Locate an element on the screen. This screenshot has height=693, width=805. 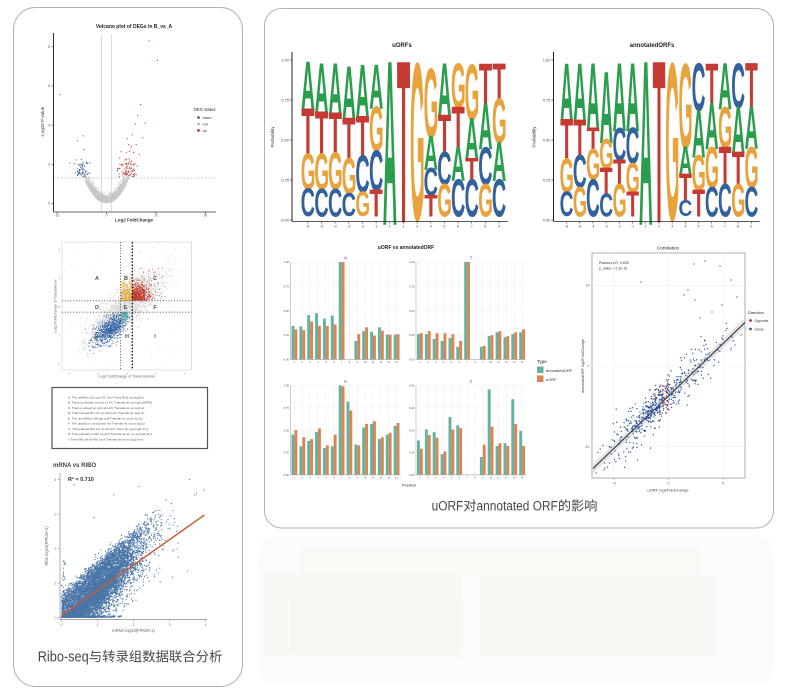
svg-text: 12 is located at coordinates (506, 478).